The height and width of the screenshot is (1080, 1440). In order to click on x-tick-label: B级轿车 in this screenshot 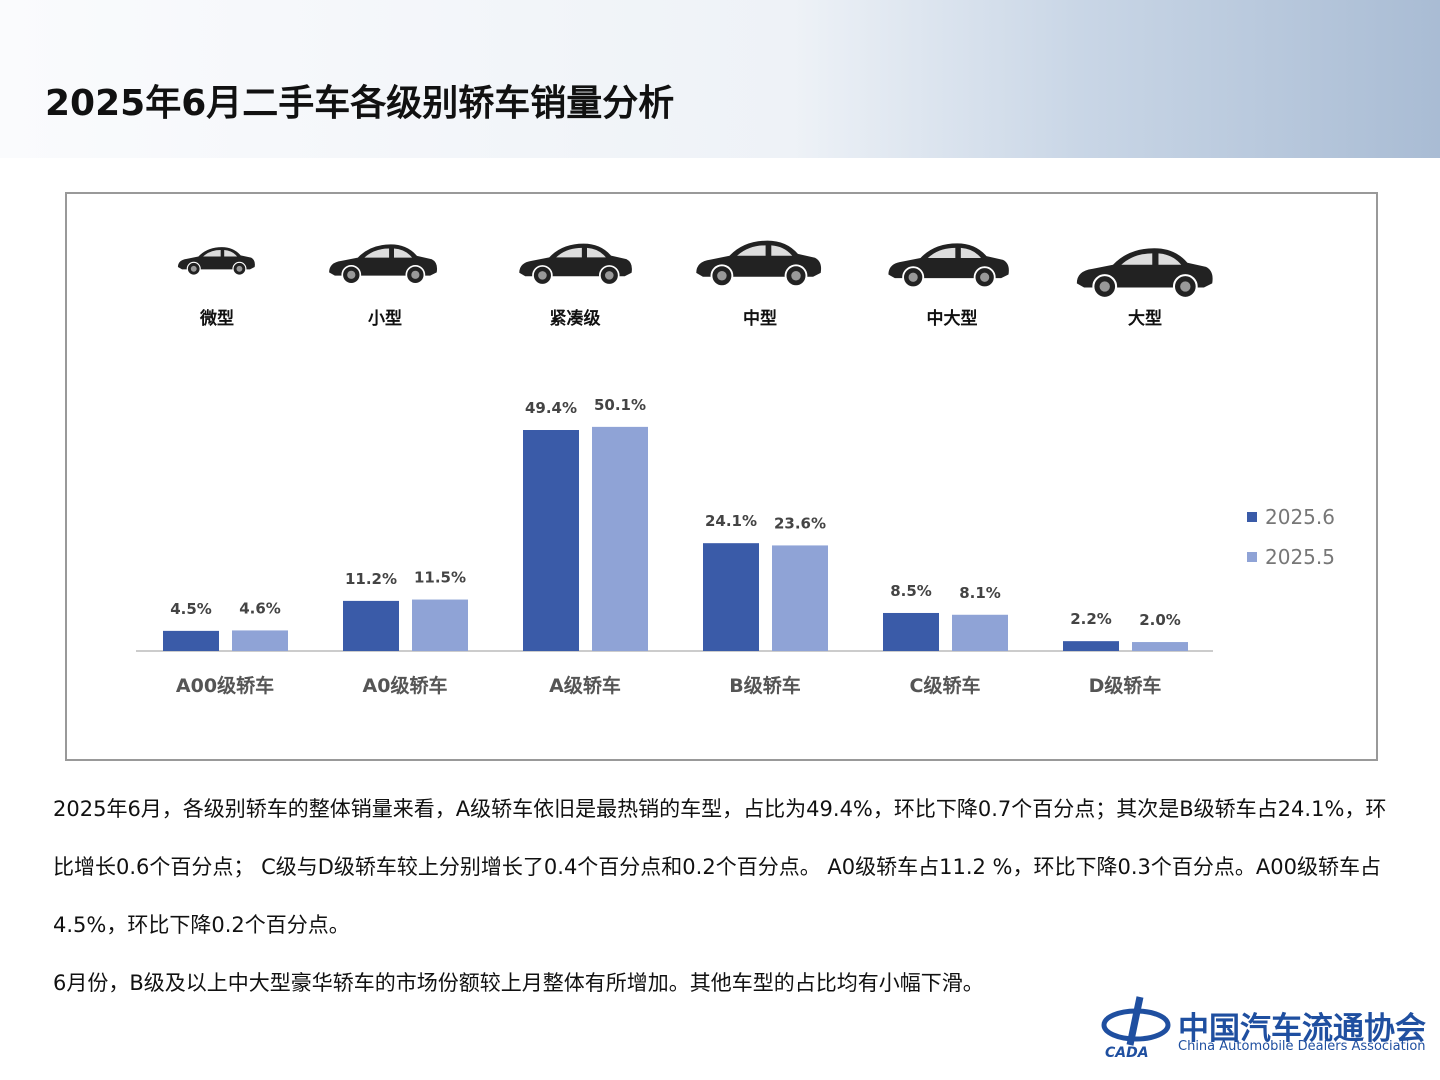, I will do `click(764, 685)`.